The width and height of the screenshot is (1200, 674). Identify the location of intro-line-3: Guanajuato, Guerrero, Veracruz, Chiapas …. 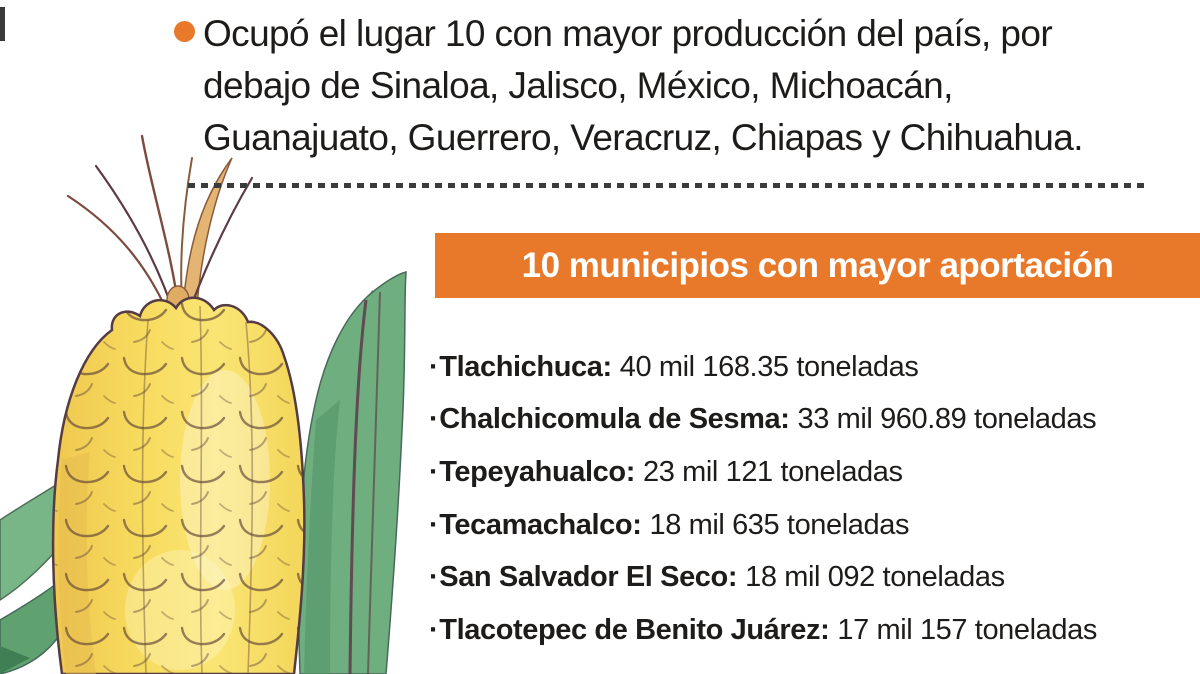
(643, 137).